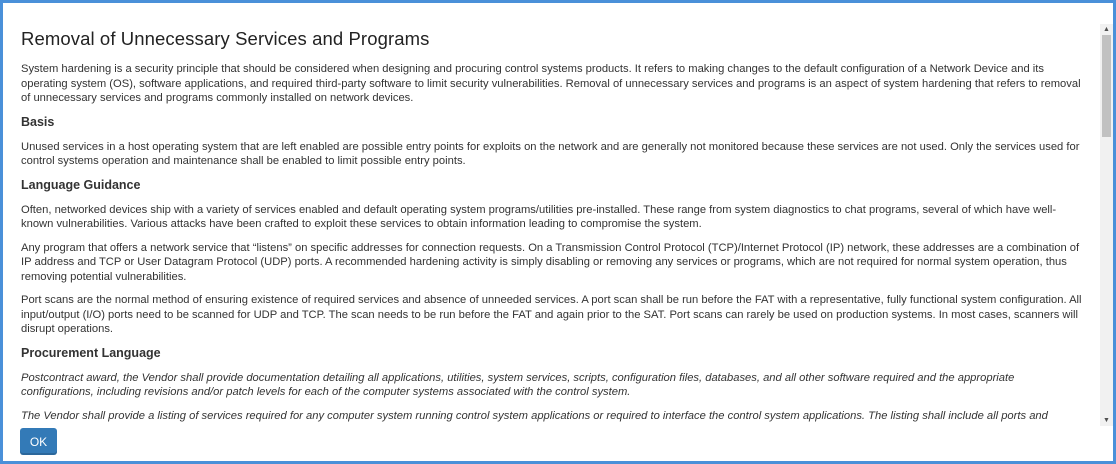  What do you see at coordinates (1106, 420) in the screenshot?
I see `scroll-down-icon: ▼` at bounding box center [1106, 420].